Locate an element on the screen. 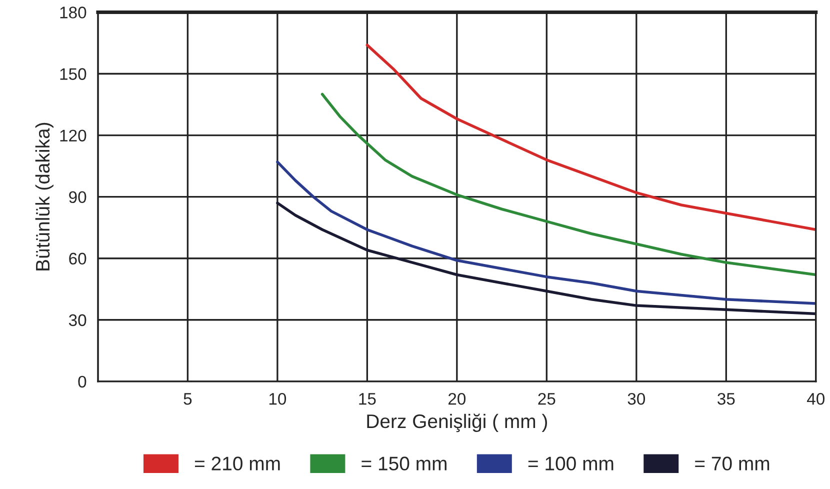 The image size is (830, 489). legend-label: = 70 mm is located at coordinates (732, 463).